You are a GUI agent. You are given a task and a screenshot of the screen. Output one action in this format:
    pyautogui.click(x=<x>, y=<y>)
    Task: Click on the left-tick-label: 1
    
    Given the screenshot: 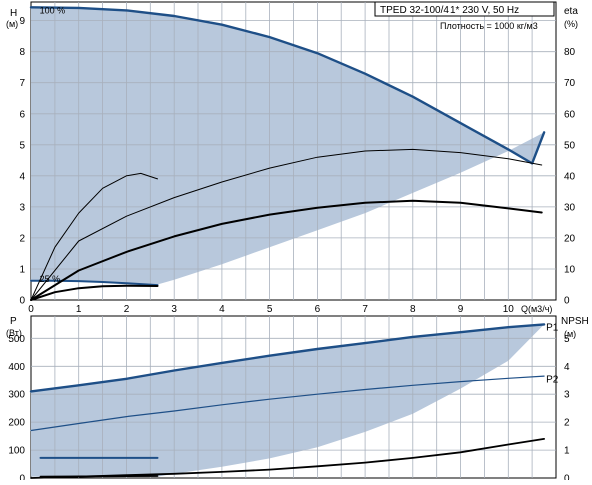 What is the action you would take?
    pyautogui.click(x=22, y=270)
    